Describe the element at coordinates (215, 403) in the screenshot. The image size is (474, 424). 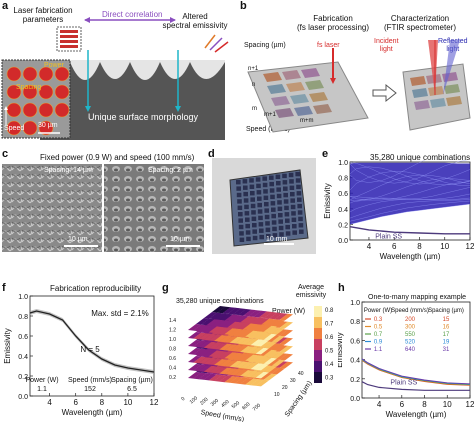
I see `g-speed-tick: 300` at that location.